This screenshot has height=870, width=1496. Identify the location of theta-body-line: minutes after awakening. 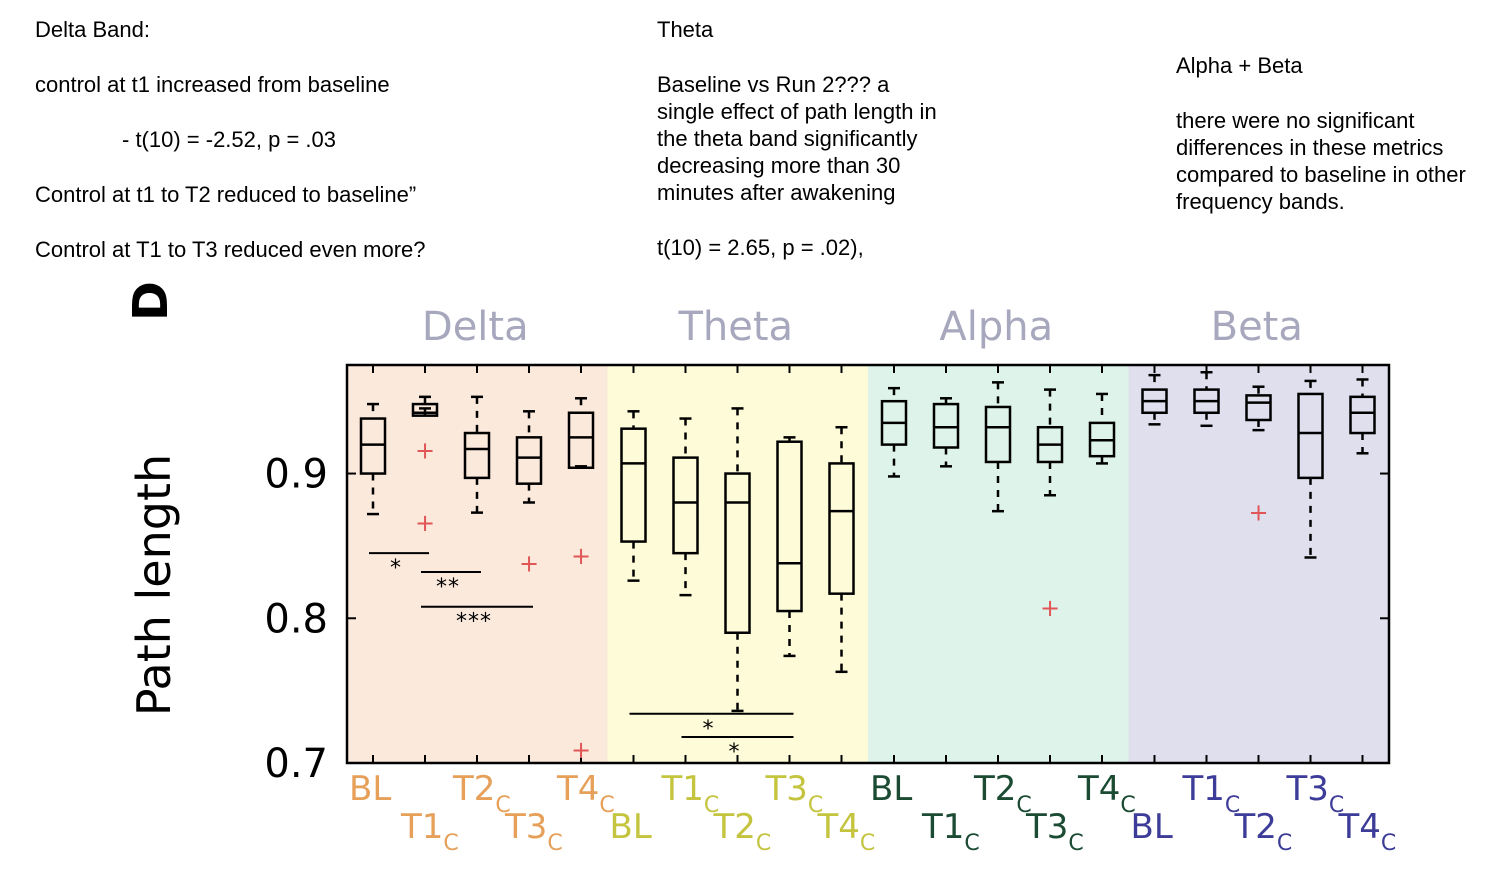
(776, 192).